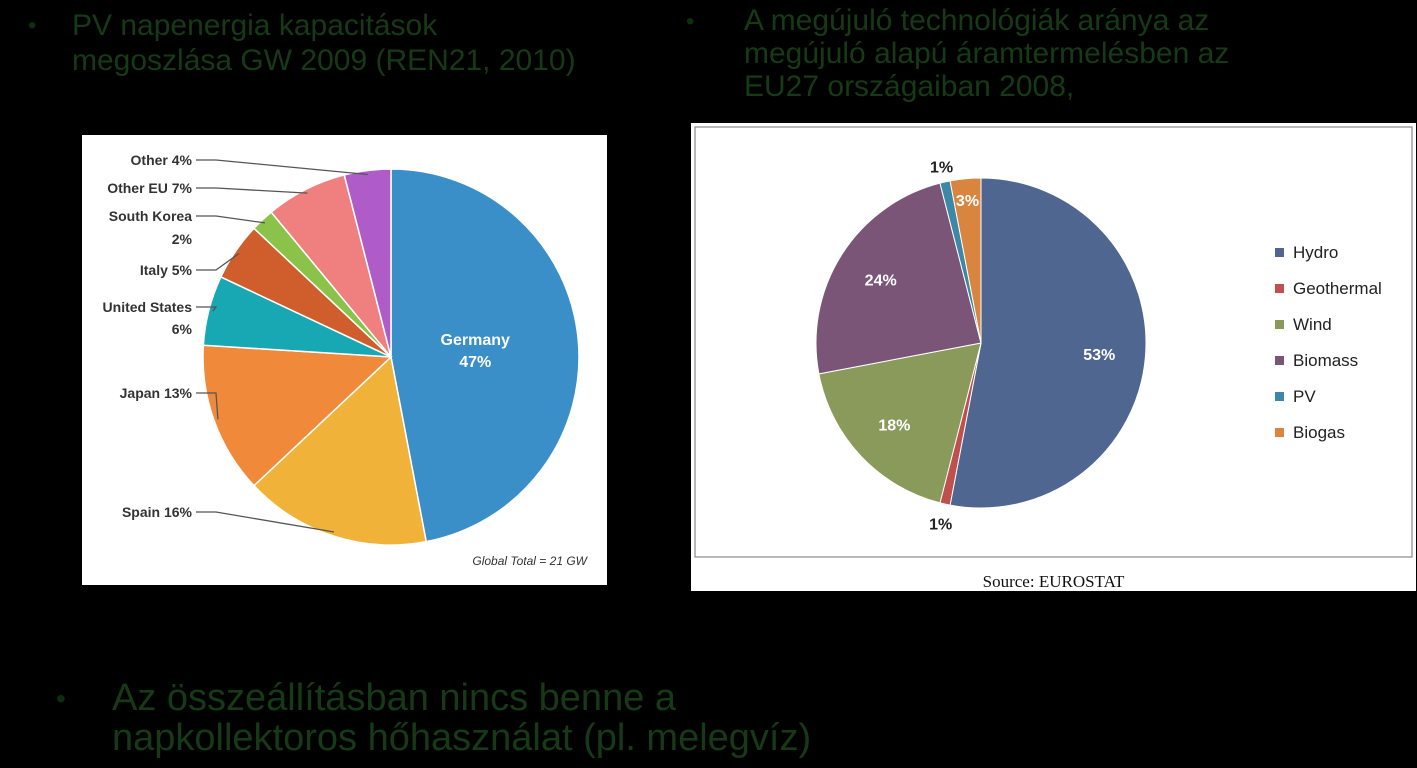  I want to click on slice-label-geothermal: 1%, so click(940, 525).